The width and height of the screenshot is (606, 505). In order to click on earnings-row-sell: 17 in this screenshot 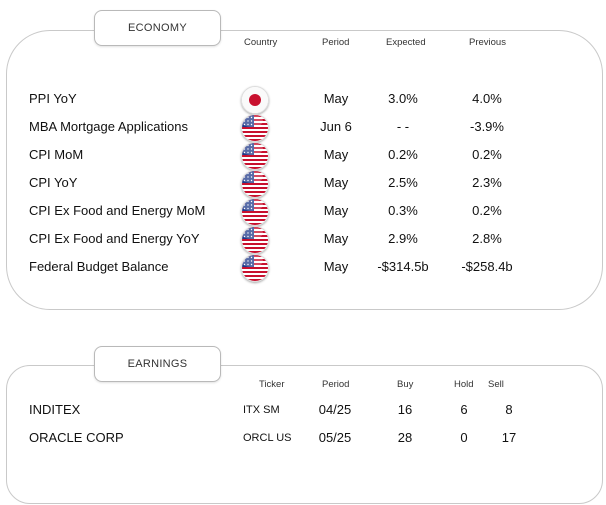, I will do `click(509, 437)`.